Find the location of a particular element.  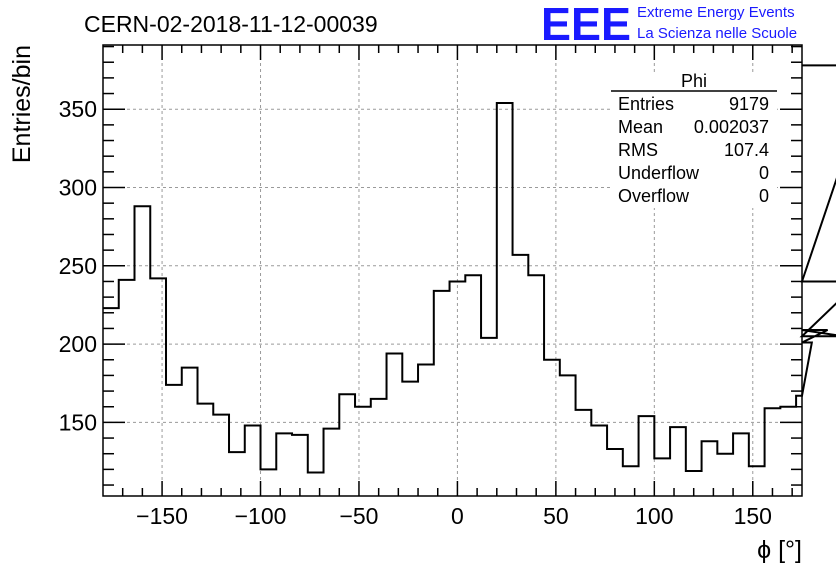

y-tick-label: 250 is located at coordinates (78, 266).